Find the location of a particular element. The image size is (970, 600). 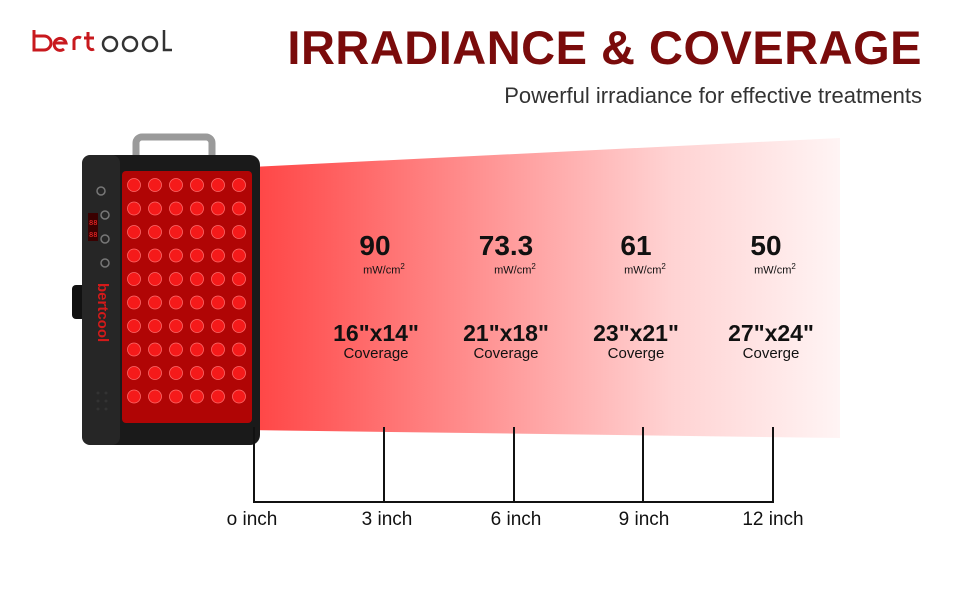

irradiance-value: 73.3 is located at coordinates (506, 245).